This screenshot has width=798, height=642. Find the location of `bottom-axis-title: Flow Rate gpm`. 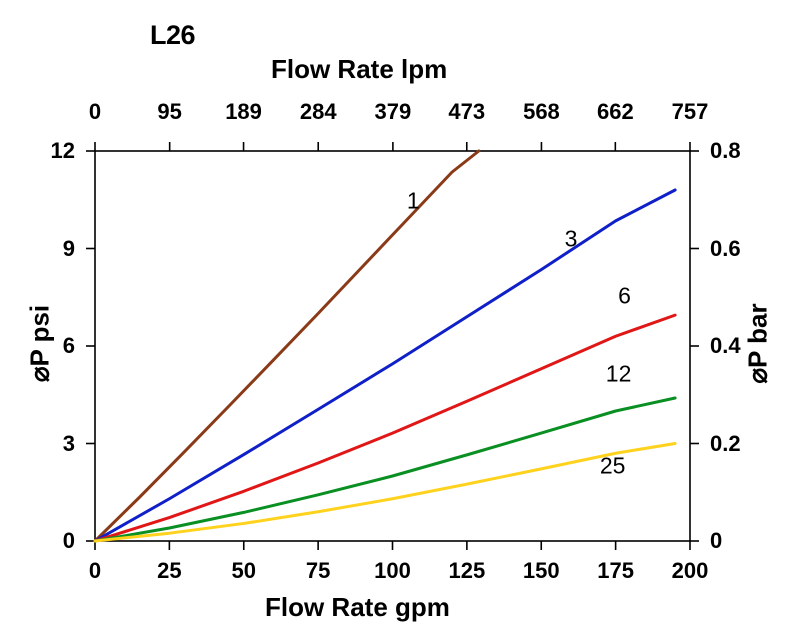

bottom-axis-title: Flow Rate gpm is located at coordinates (357, 607).